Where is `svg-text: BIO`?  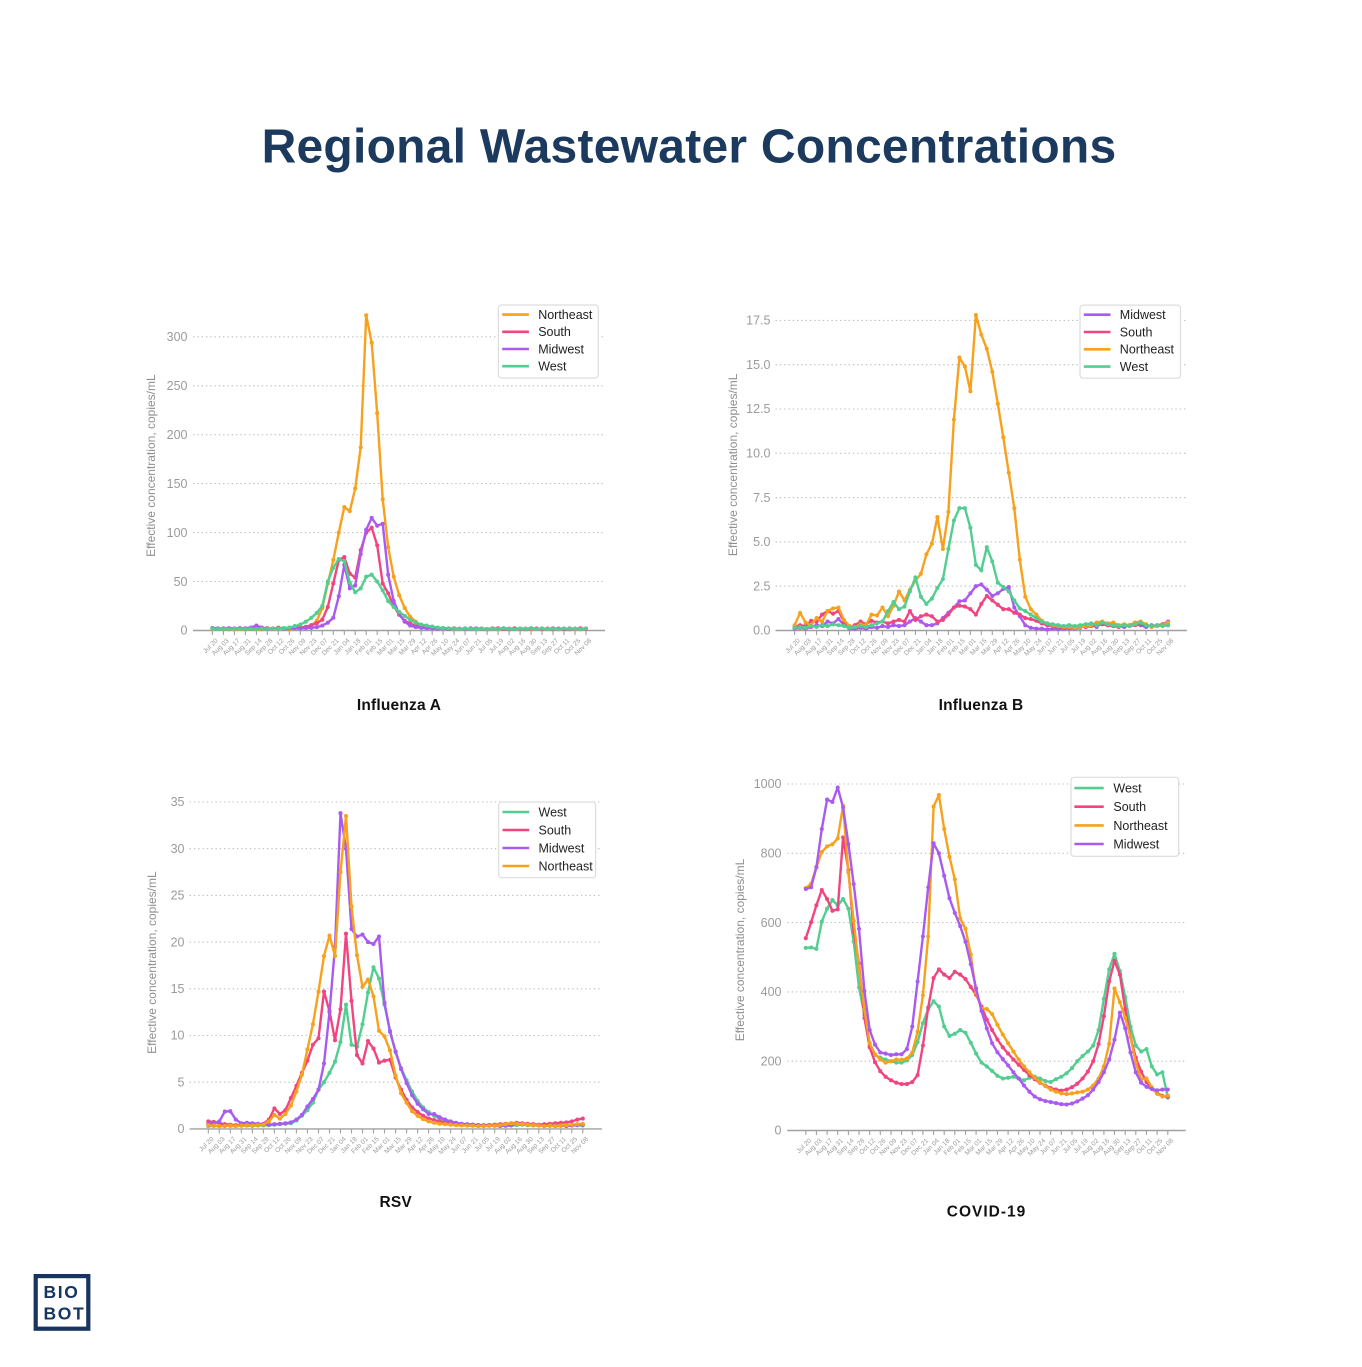
svg-text: BIO is located at coordinates (62, 1292).